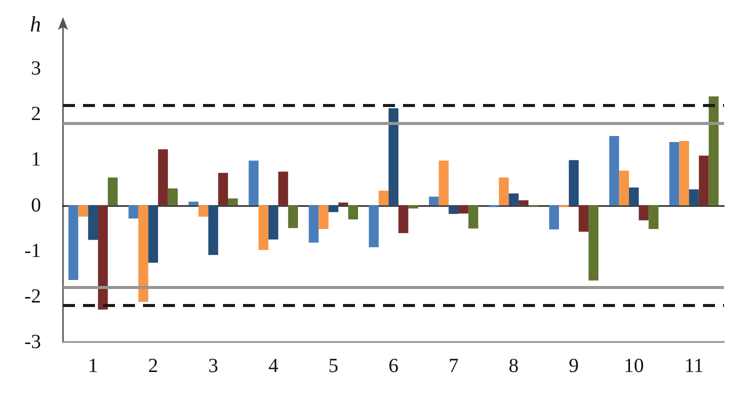 This screenshot has height=400, width=742. Describe the element at coordinates (36, 205) in the screenshot. I see `y-tick-label: 0` at that location.